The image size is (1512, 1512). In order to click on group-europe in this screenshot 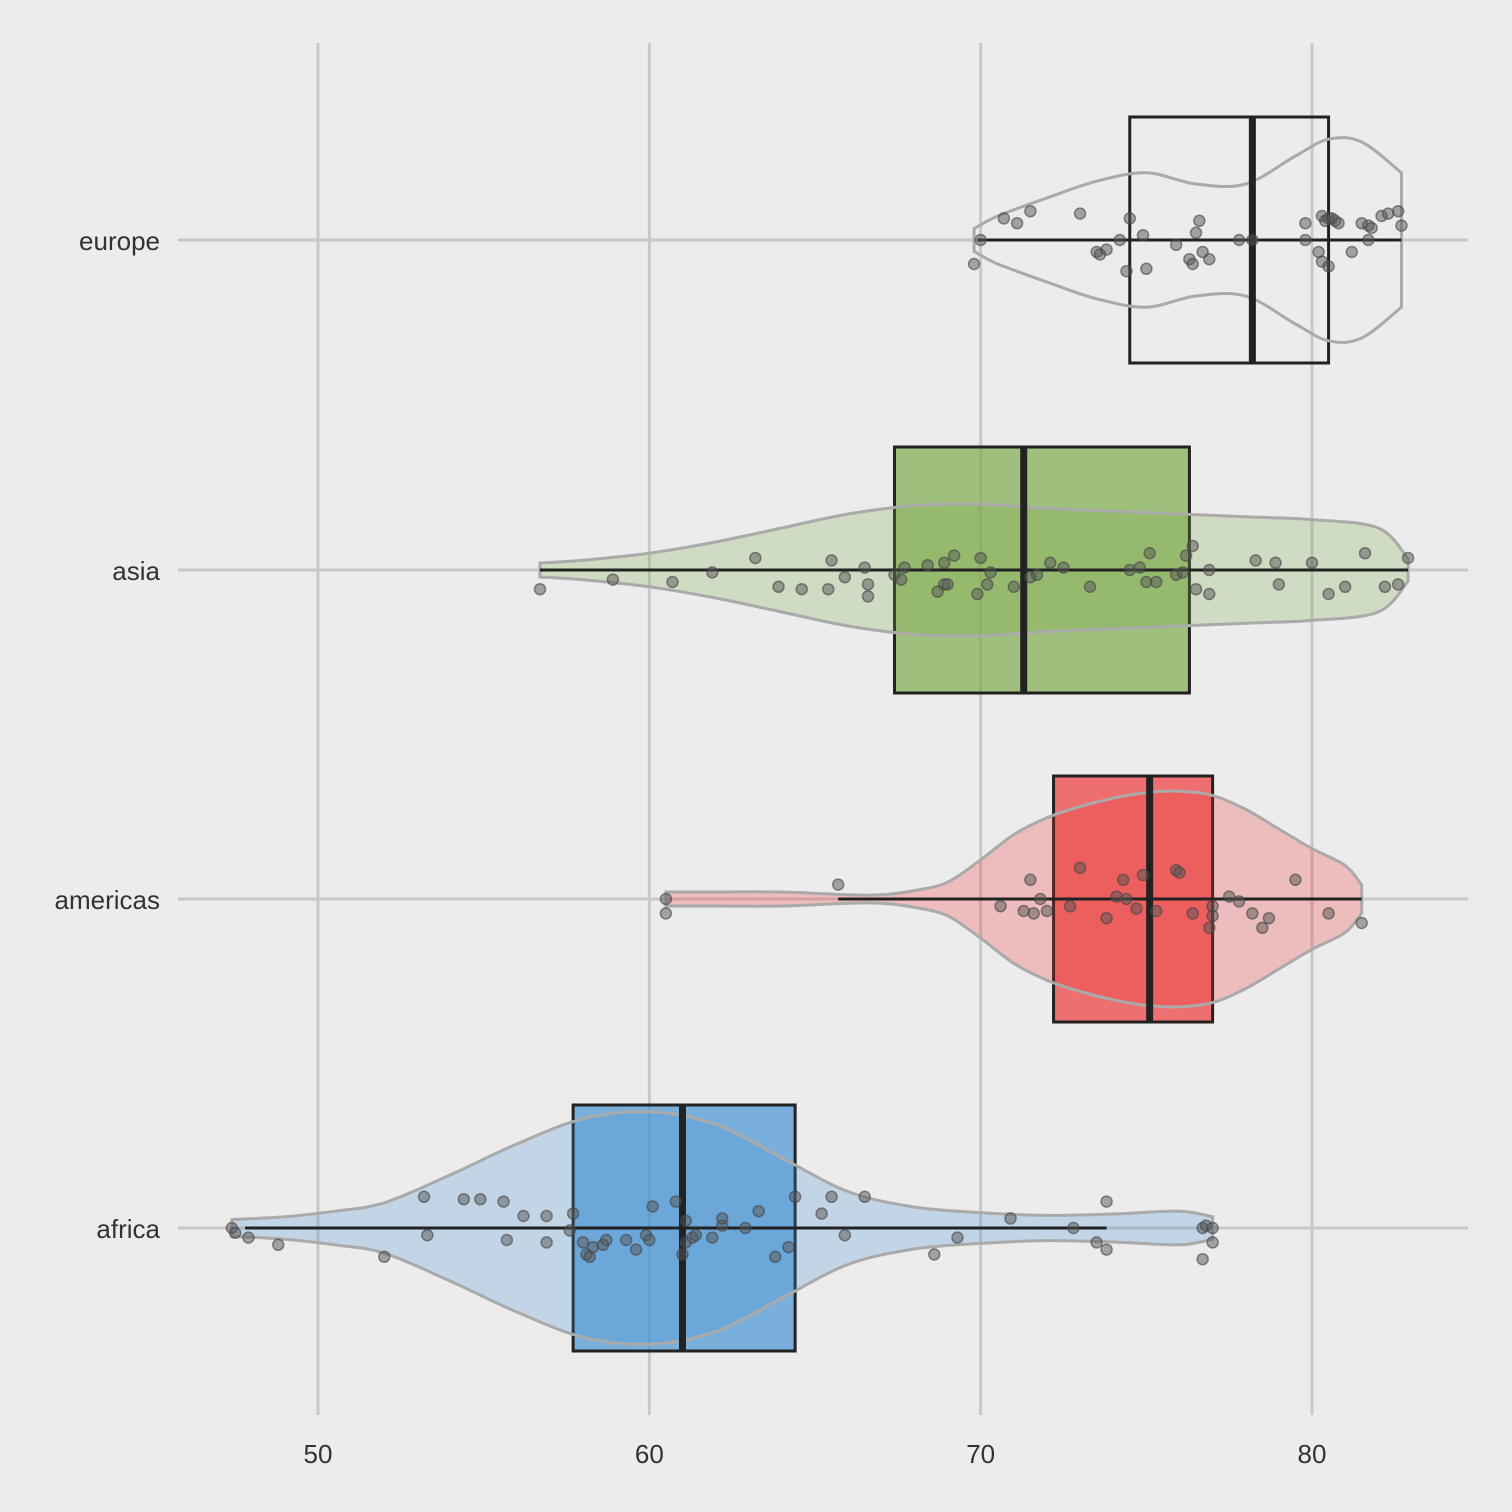, I will do `click(1187, 240)`.